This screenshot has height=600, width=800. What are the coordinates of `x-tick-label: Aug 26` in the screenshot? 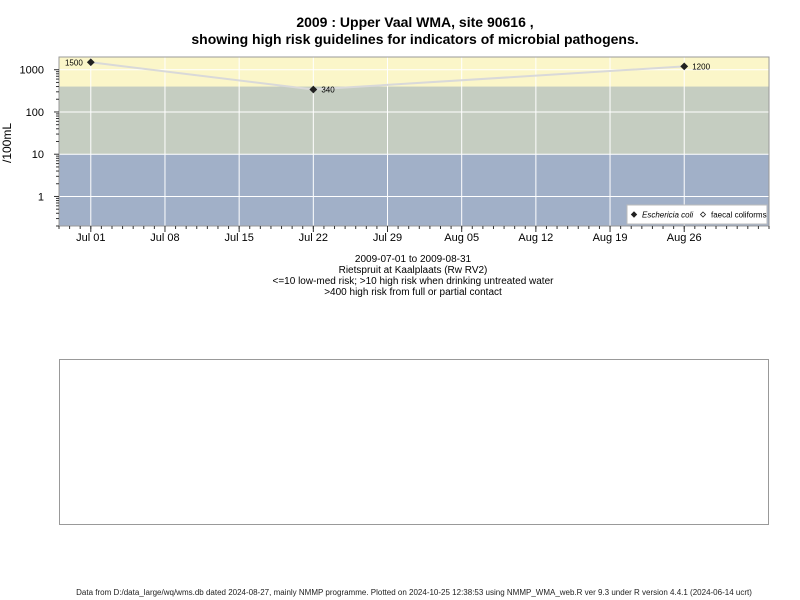 It's located at (684, 238).